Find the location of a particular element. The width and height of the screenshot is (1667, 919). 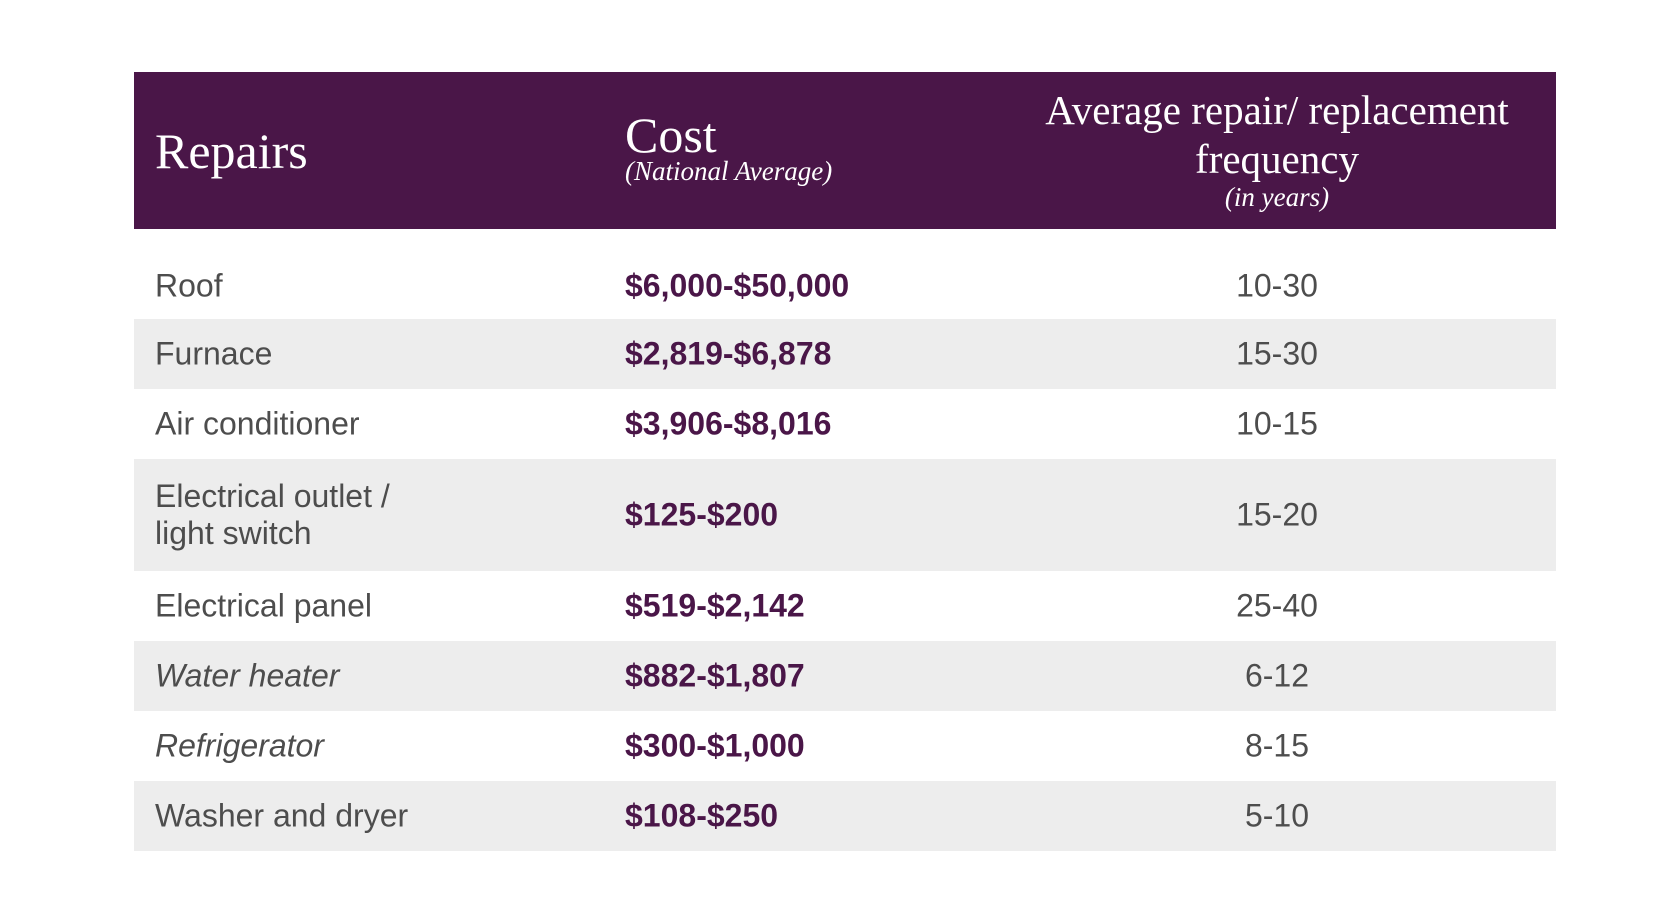

repair-cost: $125-$200 is located at coordinates (702, 514).